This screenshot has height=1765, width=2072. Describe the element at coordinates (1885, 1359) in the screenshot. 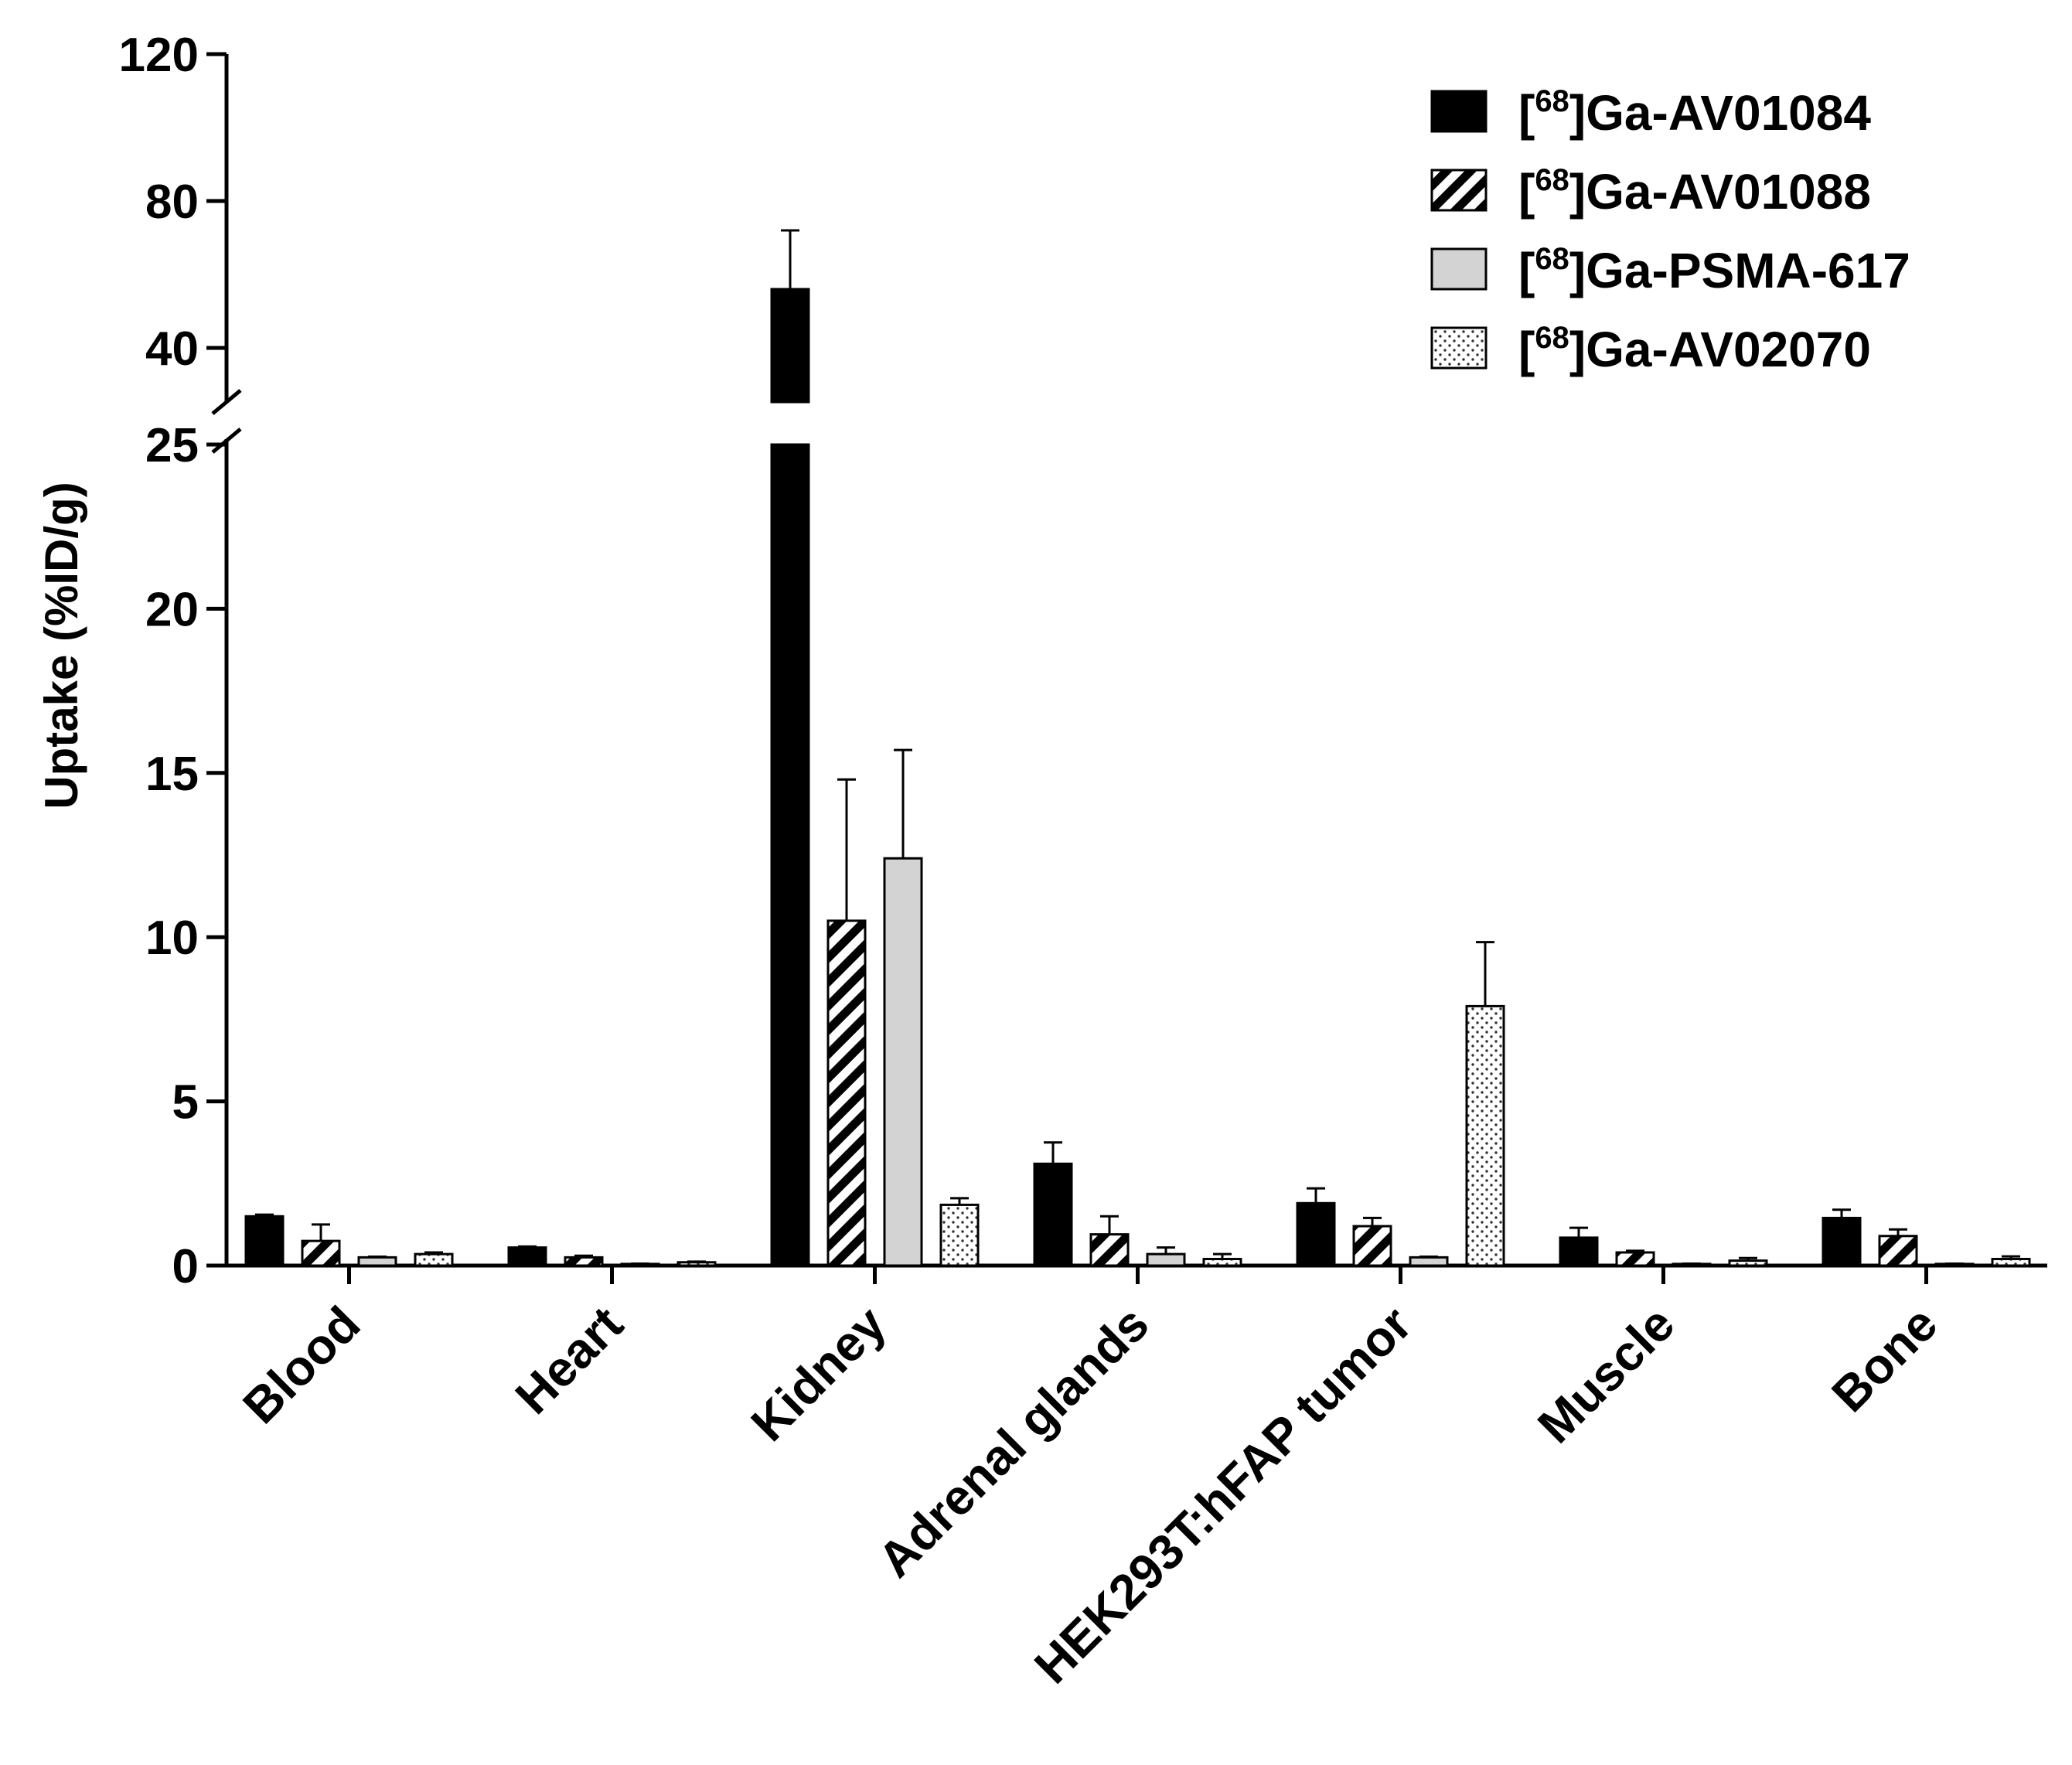

I see `x-tick-label: Bone` at that location.